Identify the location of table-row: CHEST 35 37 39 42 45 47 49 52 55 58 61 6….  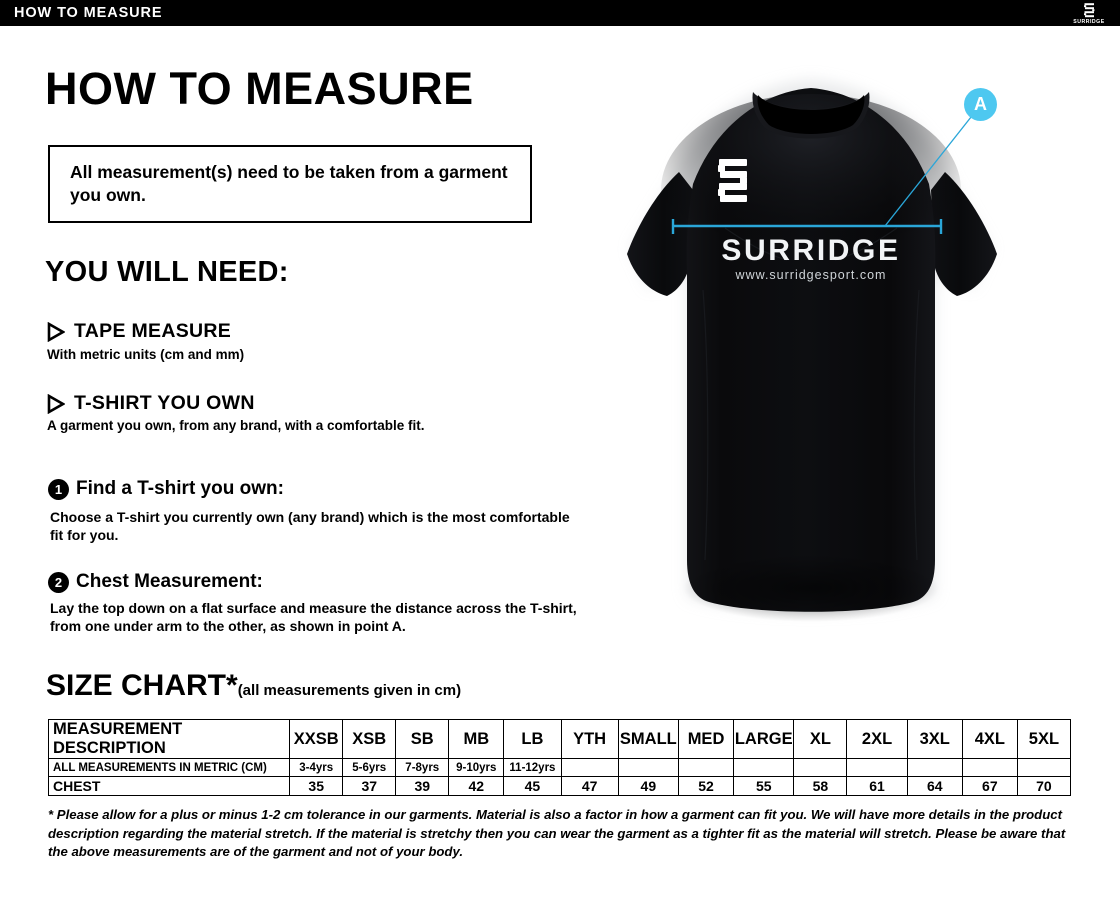
(559, 786).